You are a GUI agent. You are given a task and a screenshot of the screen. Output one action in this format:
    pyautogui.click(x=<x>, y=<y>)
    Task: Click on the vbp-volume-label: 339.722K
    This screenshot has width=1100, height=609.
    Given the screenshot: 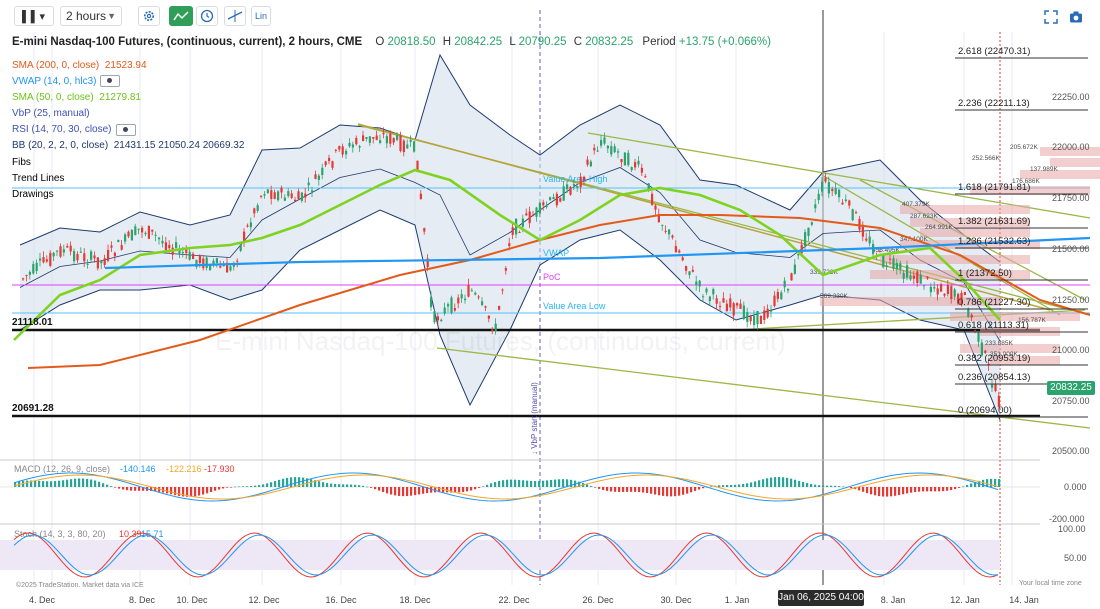 What is the action you would take?
    pyautogui.click(x=824, y=272)
    